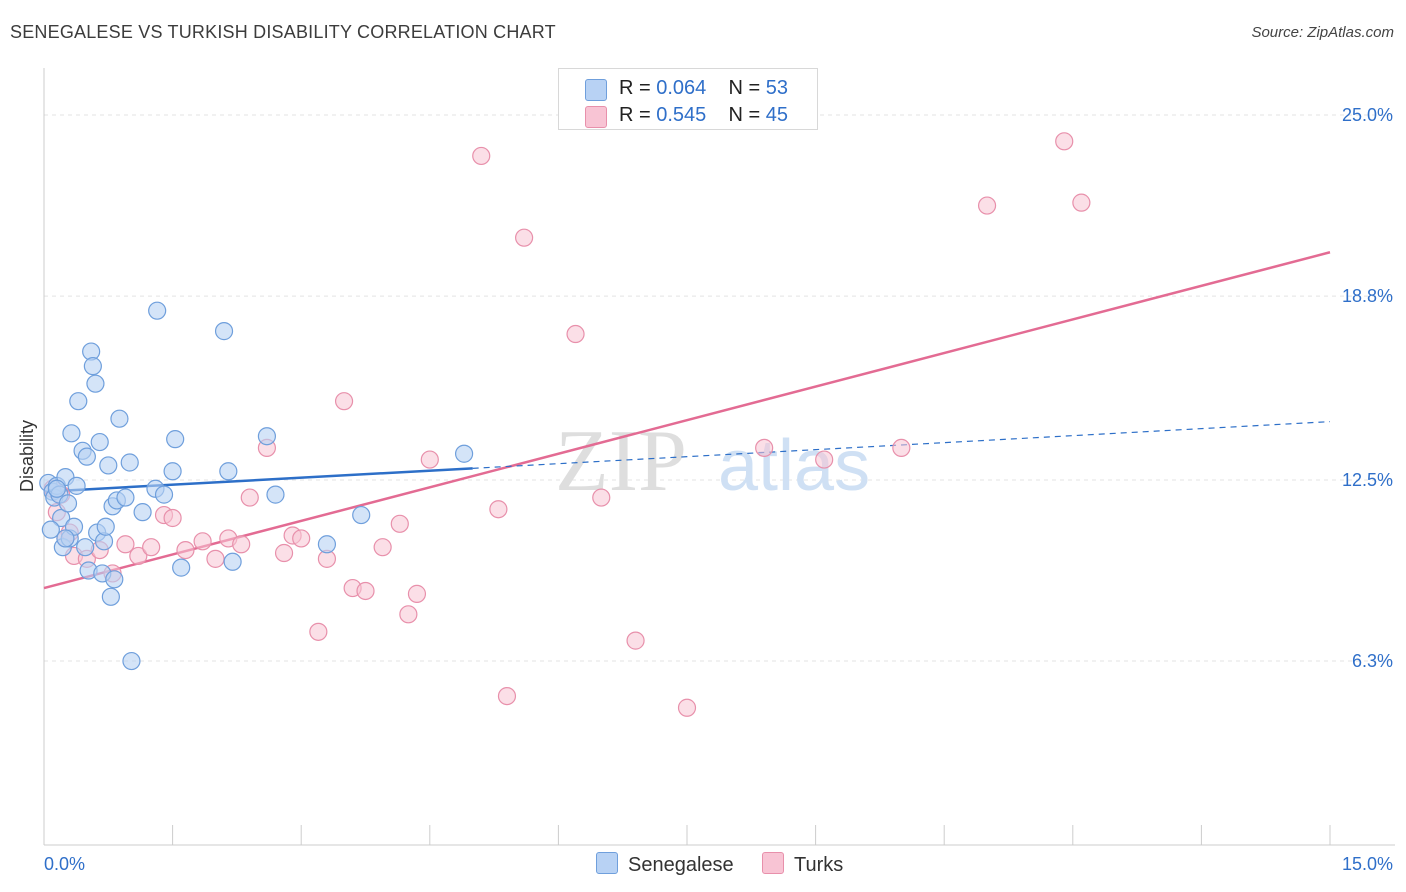 This screenshot has width=1406, height=892. What do you see at coordinates (258, 480) in the screenshot?
I see `senegalese-trend-line` at bounding box center [258, 480].